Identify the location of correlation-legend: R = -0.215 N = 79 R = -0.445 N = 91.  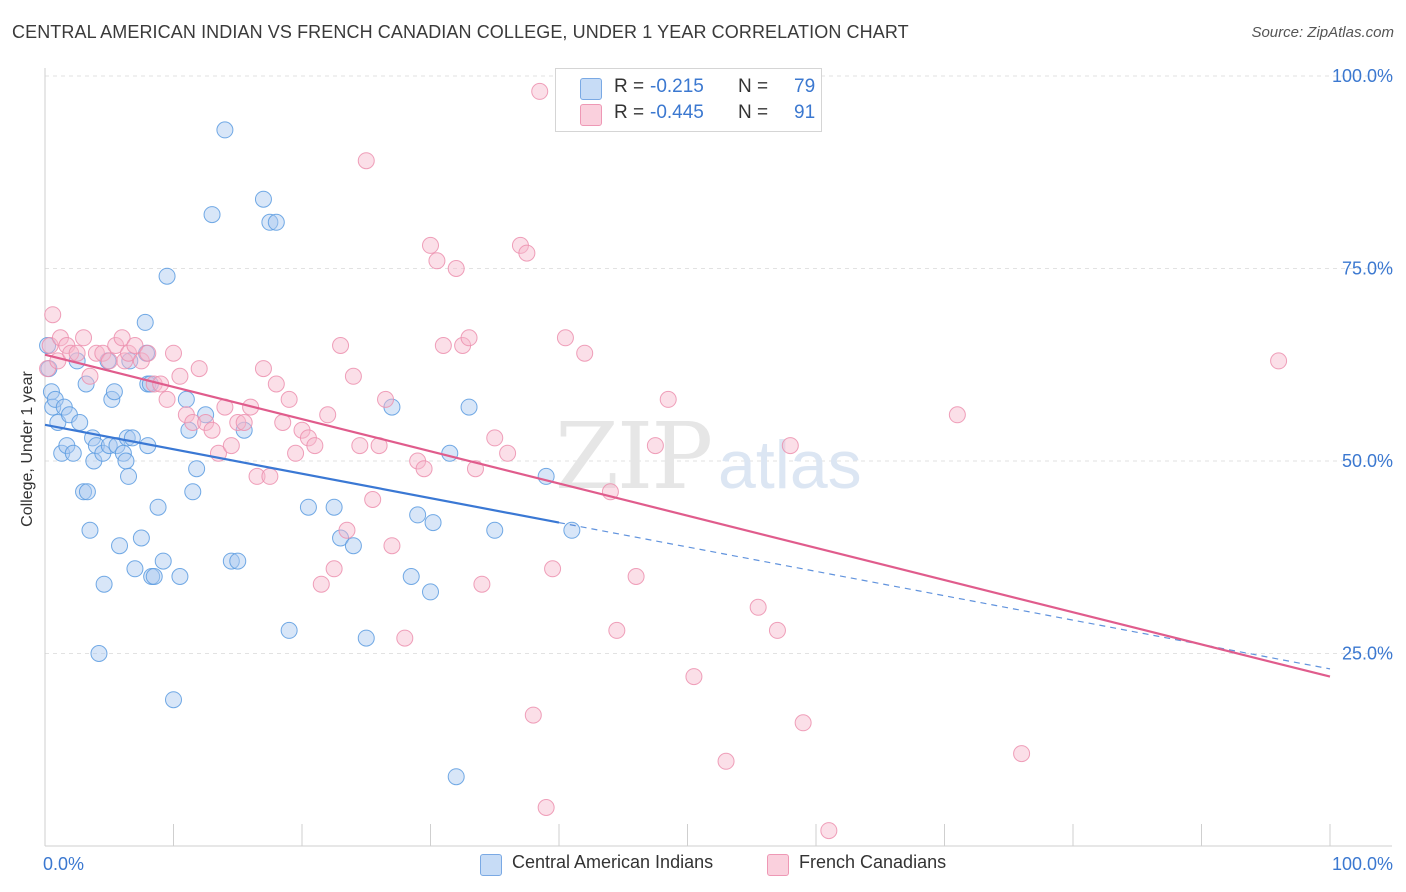
(688, 100).